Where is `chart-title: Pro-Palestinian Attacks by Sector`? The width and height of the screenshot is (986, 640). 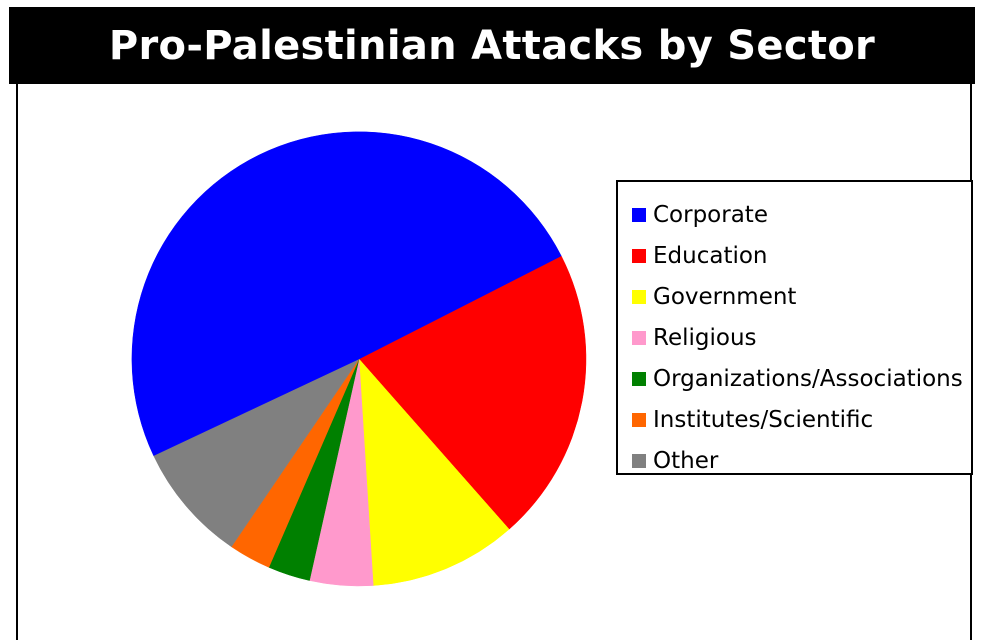
chart-title: Pro-Palestinian Attacks by Sector is located at coordinates (492, 45).